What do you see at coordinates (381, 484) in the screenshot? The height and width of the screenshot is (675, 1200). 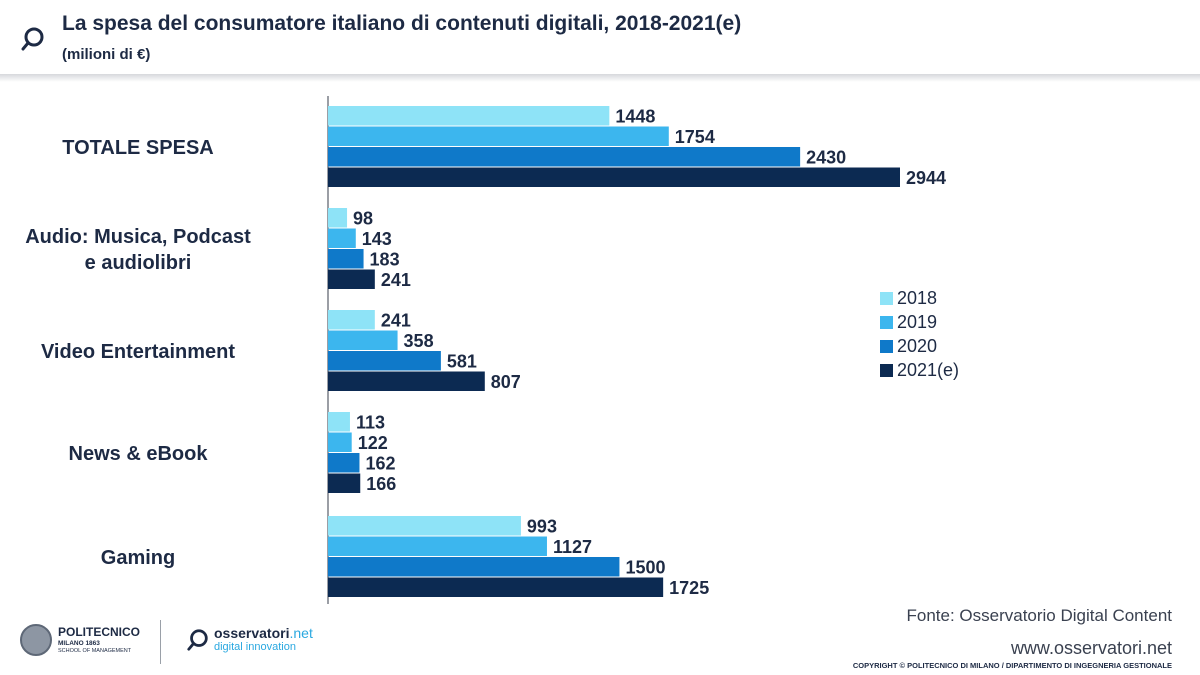 I see `data-label: 166` at bounding box center [381, 484].